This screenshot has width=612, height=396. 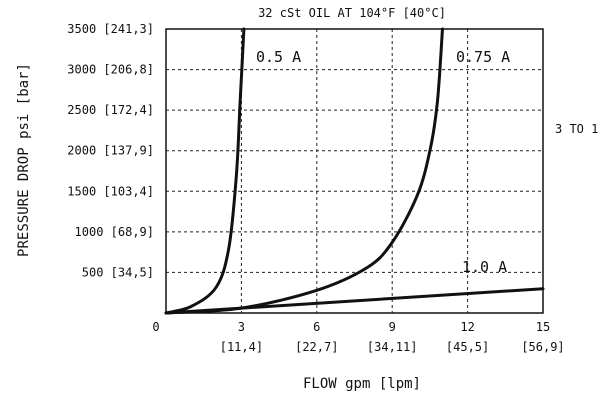 I want to click on x-tick-label: 6, so click(x=316, y=327).